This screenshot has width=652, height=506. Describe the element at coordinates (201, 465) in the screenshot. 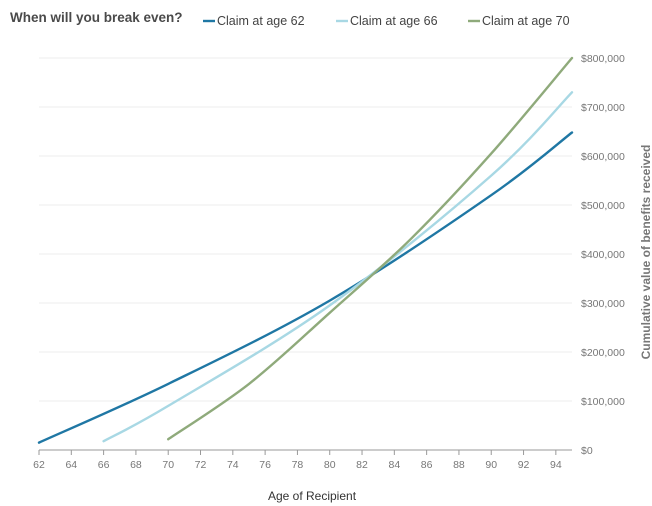

I see `x-tick-label: 72` at that location.